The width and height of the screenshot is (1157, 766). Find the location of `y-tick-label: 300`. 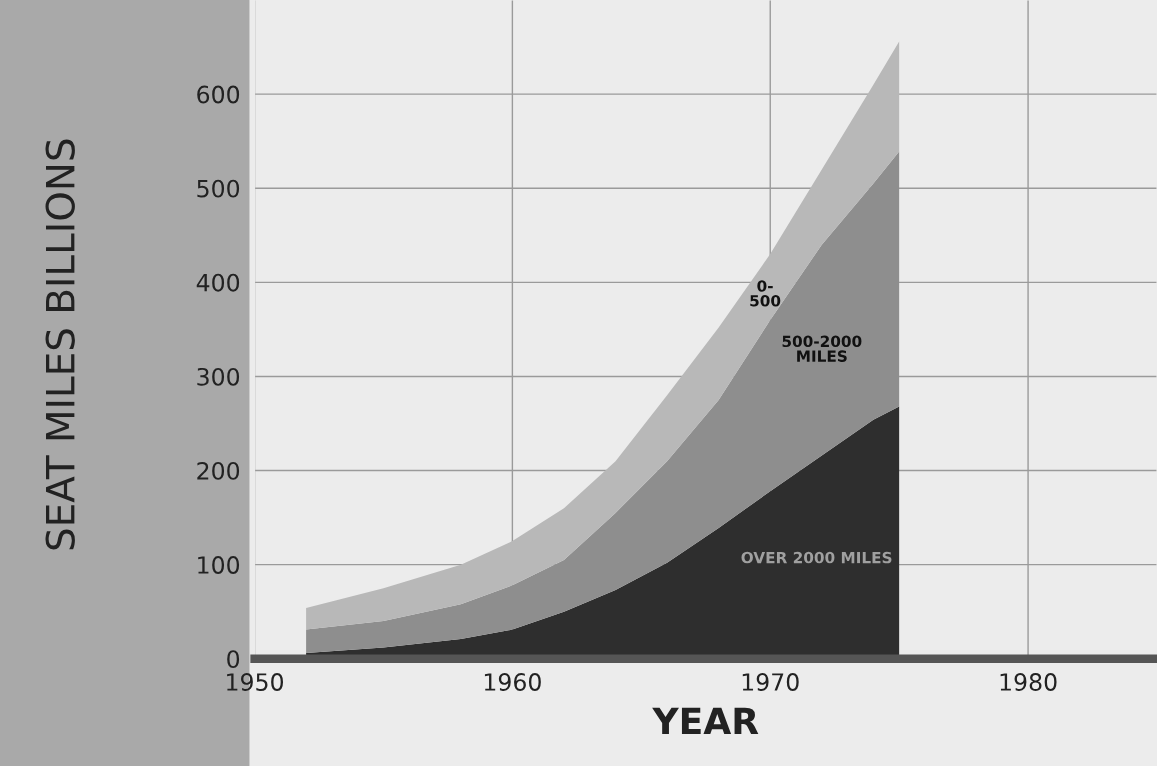

y-tick-label: 300 is located at coordinates (218, 376).